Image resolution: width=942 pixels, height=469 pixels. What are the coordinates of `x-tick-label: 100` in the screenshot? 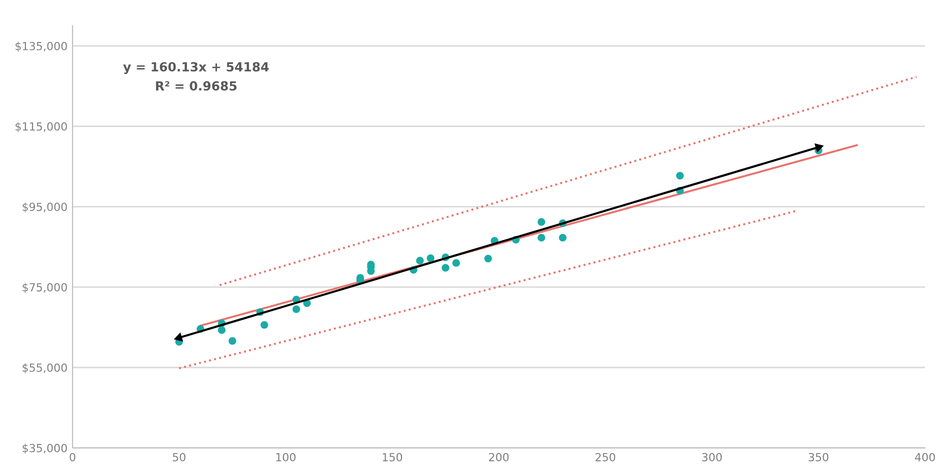 It's located at (286, 457).